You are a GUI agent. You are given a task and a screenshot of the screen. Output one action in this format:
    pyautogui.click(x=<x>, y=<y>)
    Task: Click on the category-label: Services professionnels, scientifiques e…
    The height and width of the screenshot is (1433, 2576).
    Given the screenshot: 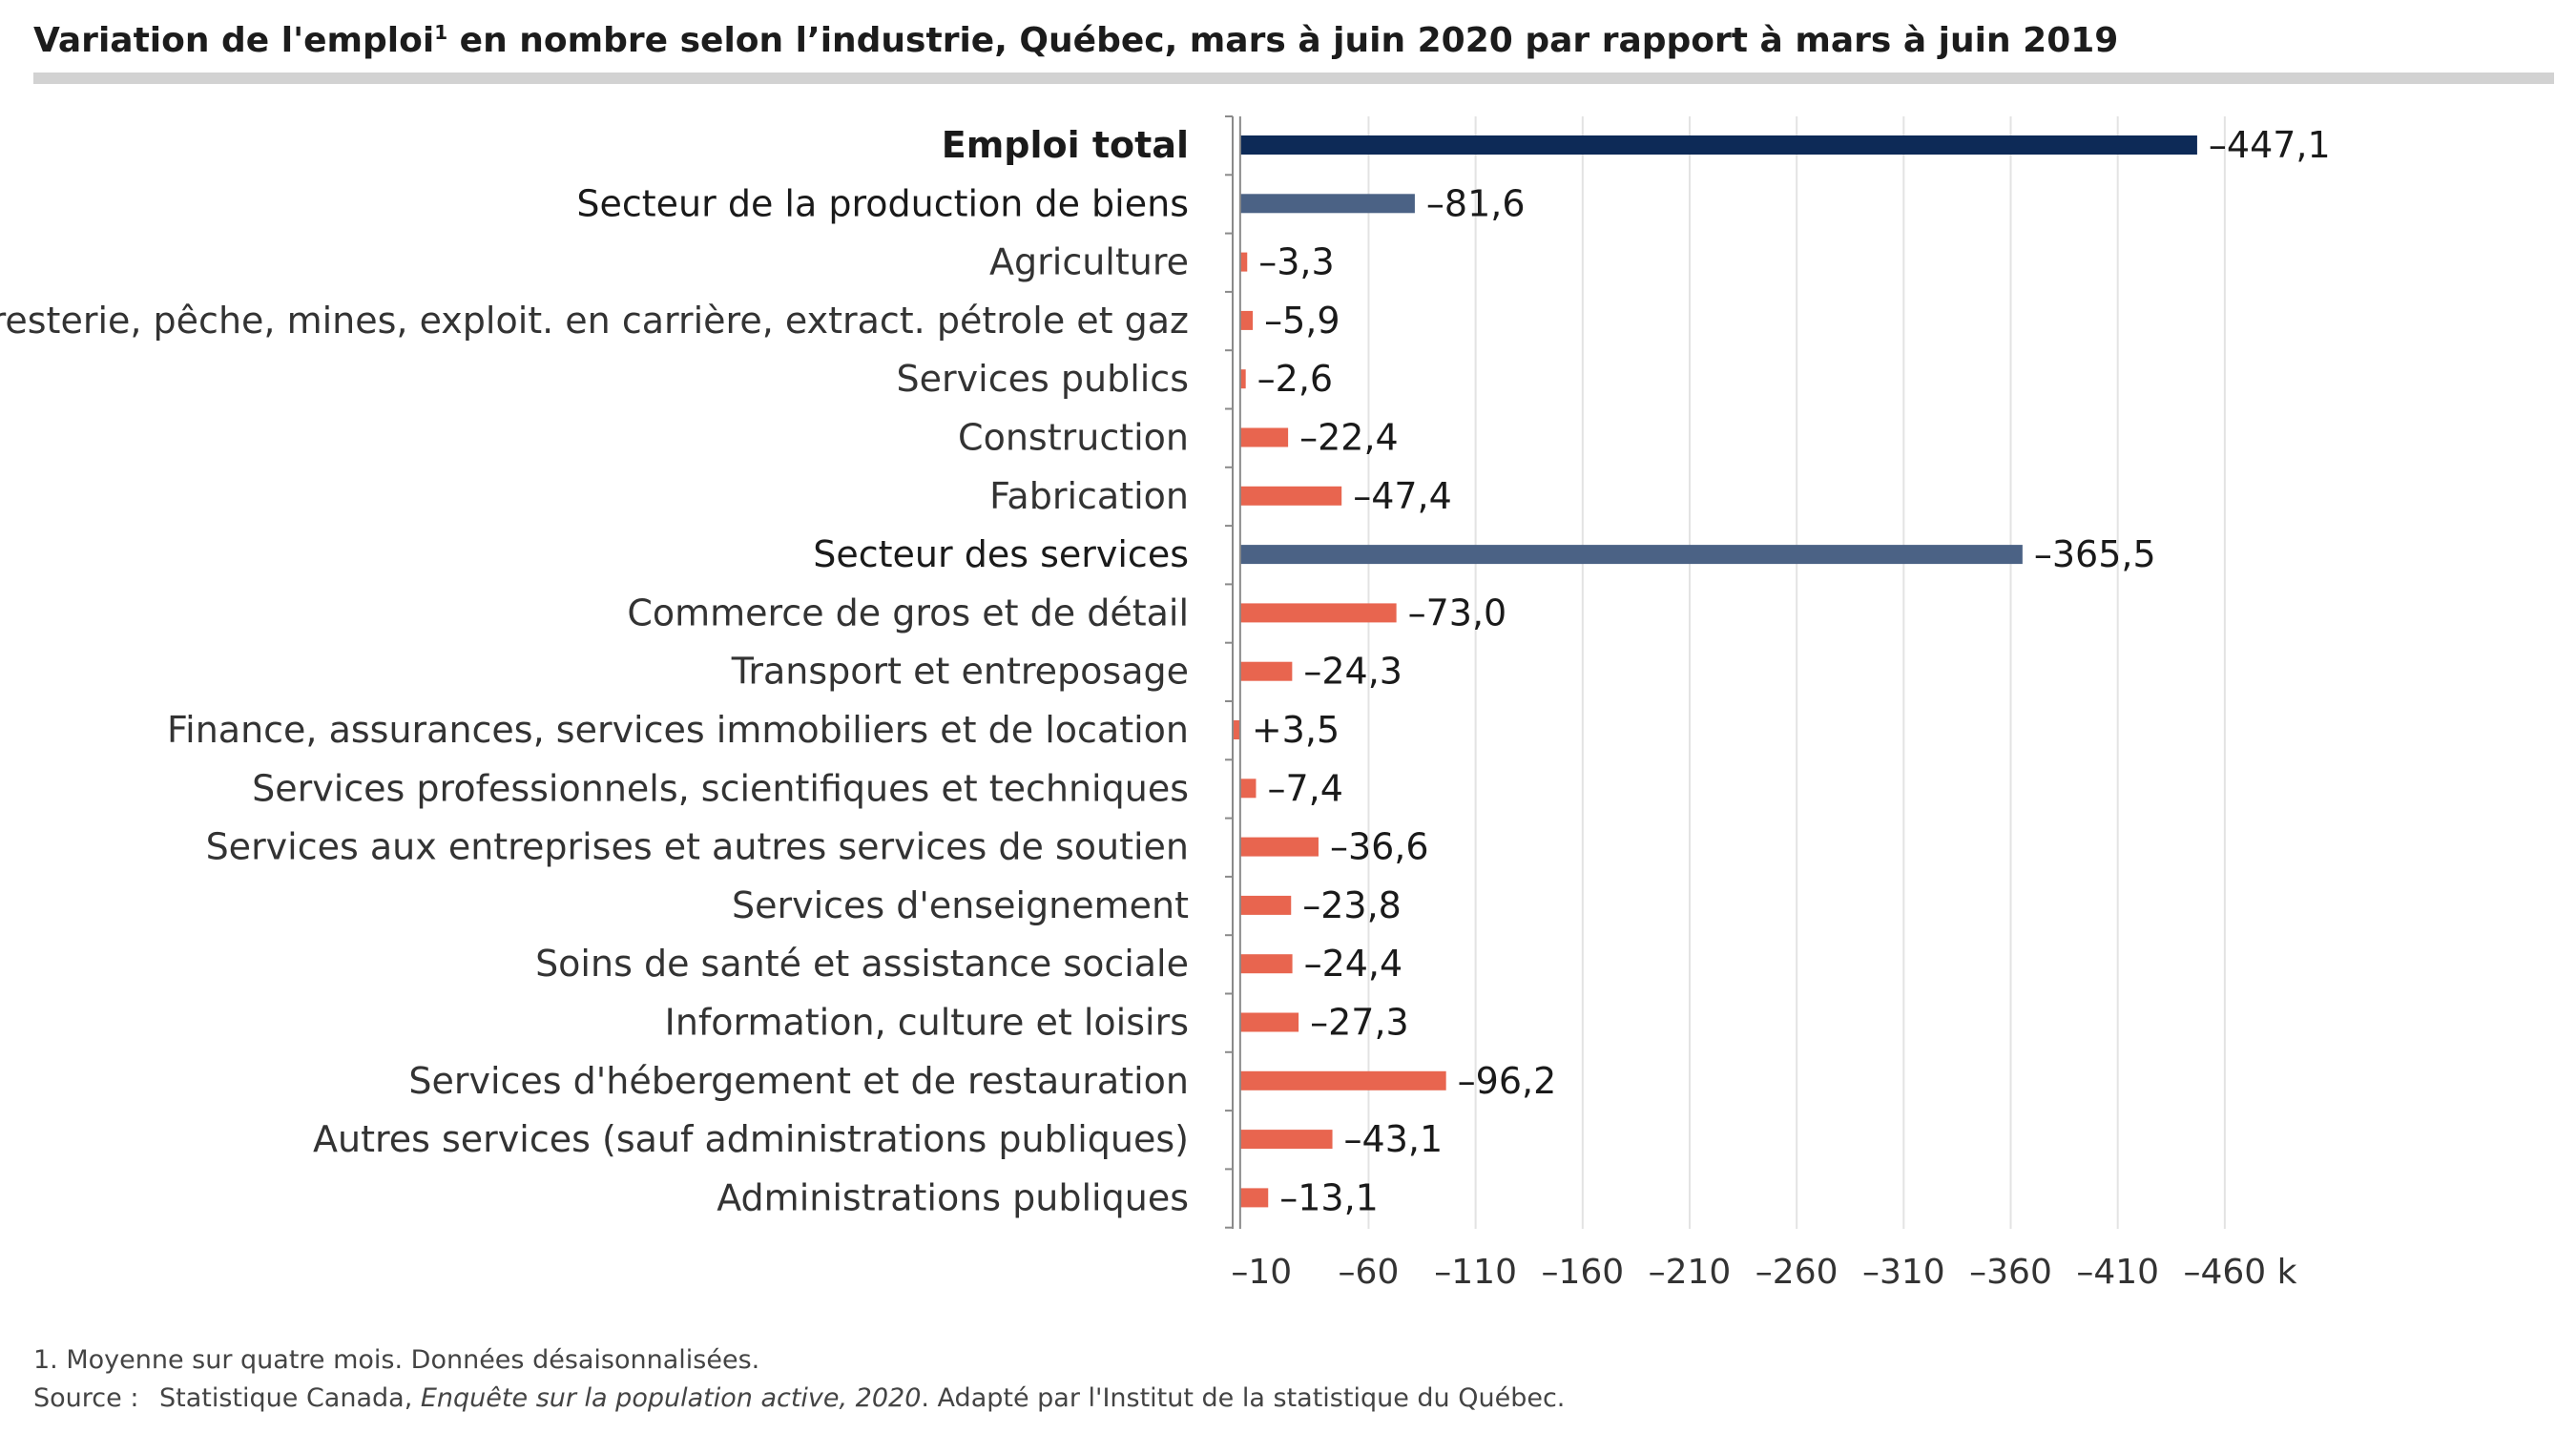 What is the action you would take?
    pyautogui.click(x=720, y=788)
    